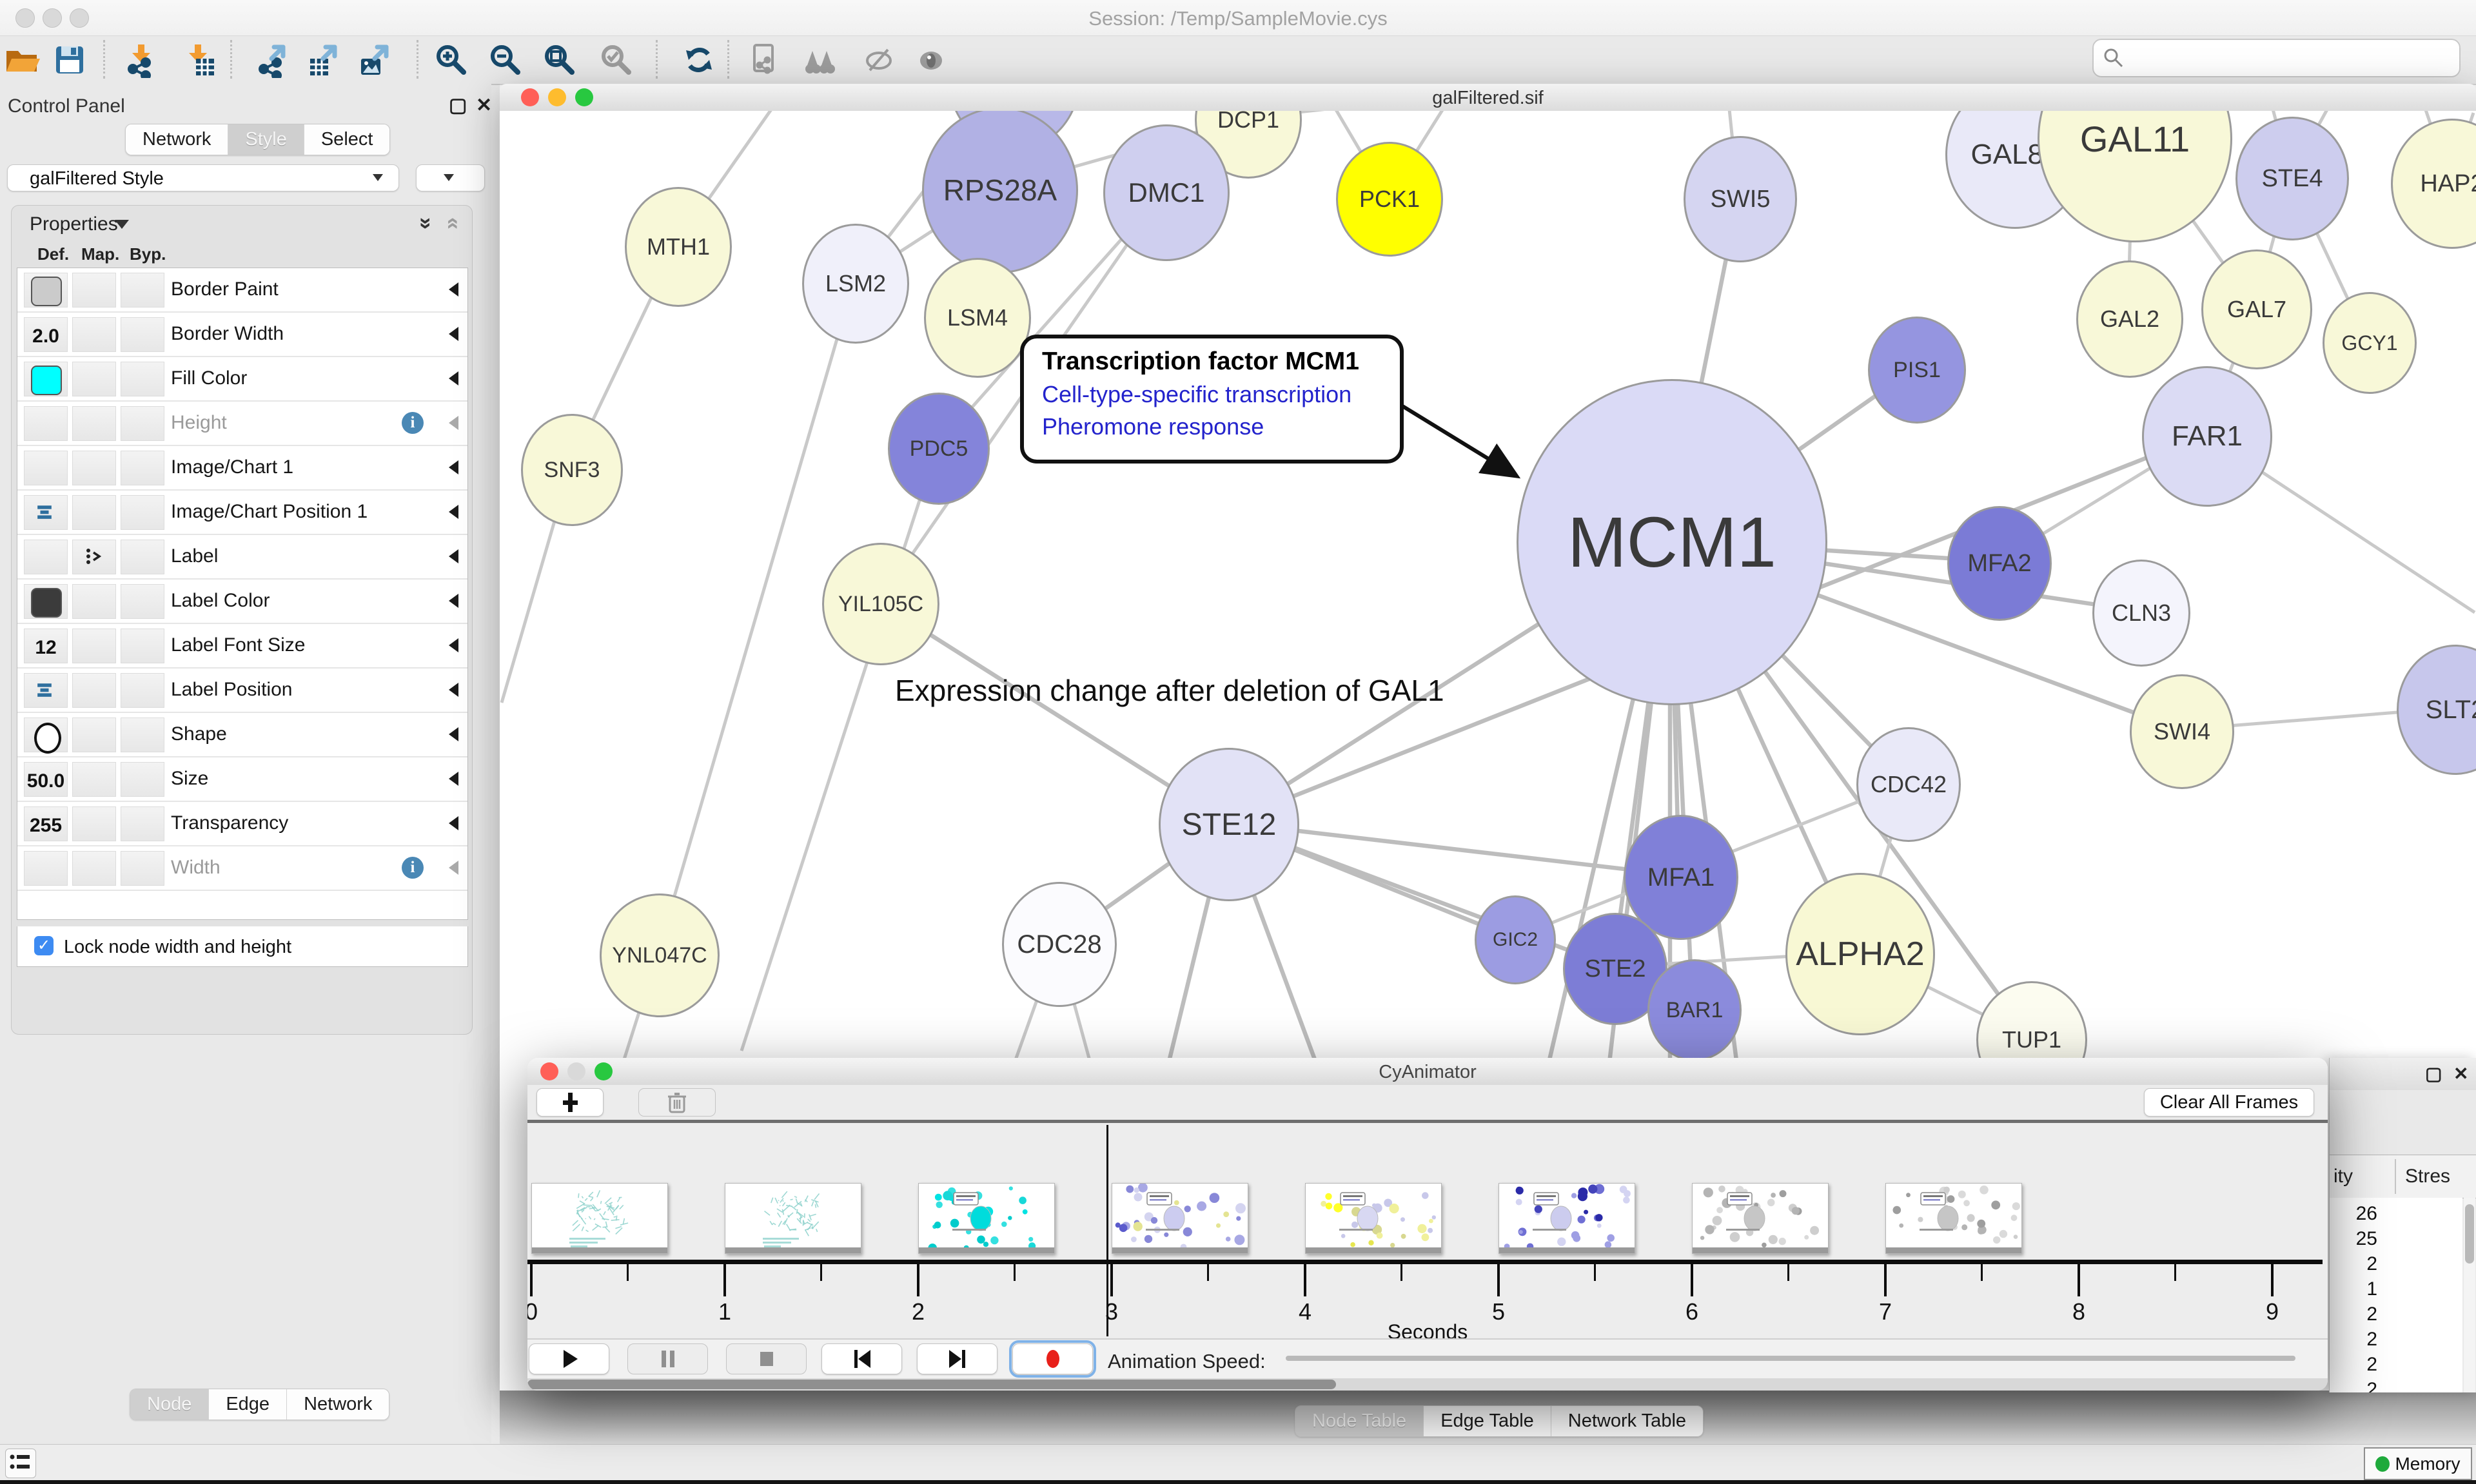 This screenshot has width=2476, height=1484. What do you see at coordinates (142, 61) in the screenshot?
I see `import-network-icon` at bounding box center [142, 61].